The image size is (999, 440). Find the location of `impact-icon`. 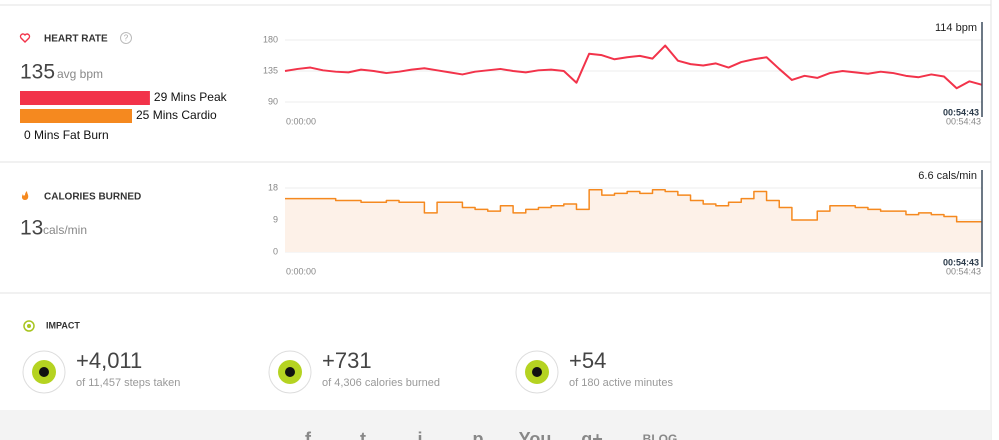

impact-icon is located at coordinates (29, 326).